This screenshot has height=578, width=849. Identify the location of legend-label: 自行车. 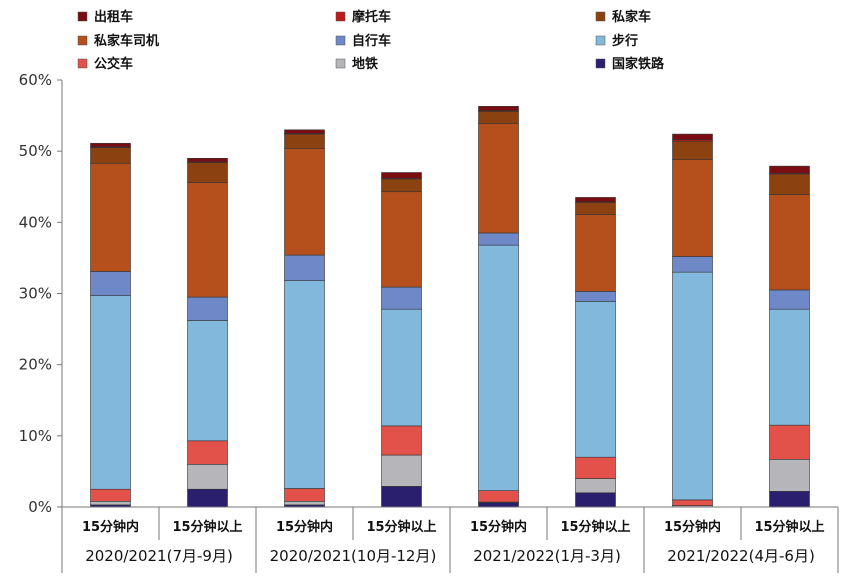
(371, 41).